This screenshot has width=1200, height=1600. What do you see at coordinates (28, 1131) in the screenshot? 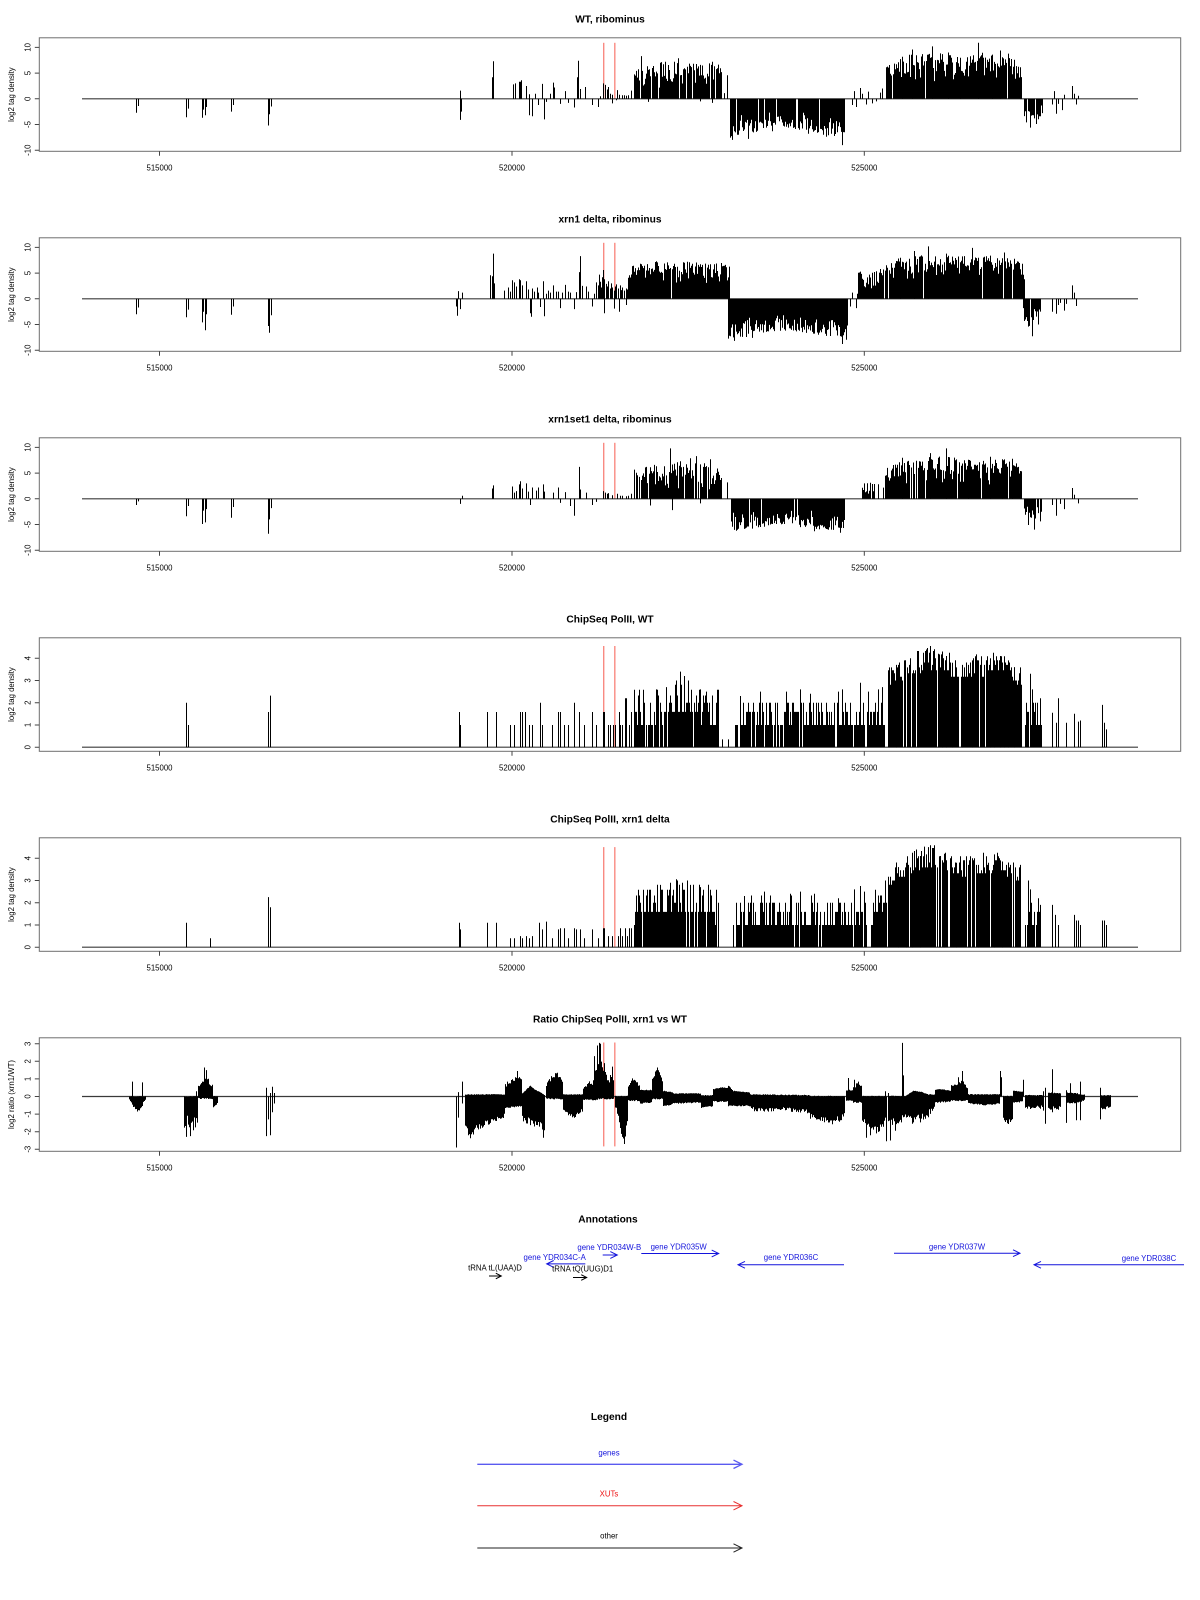
I see `svg-text: -2` at bounding box center [28, 1131].